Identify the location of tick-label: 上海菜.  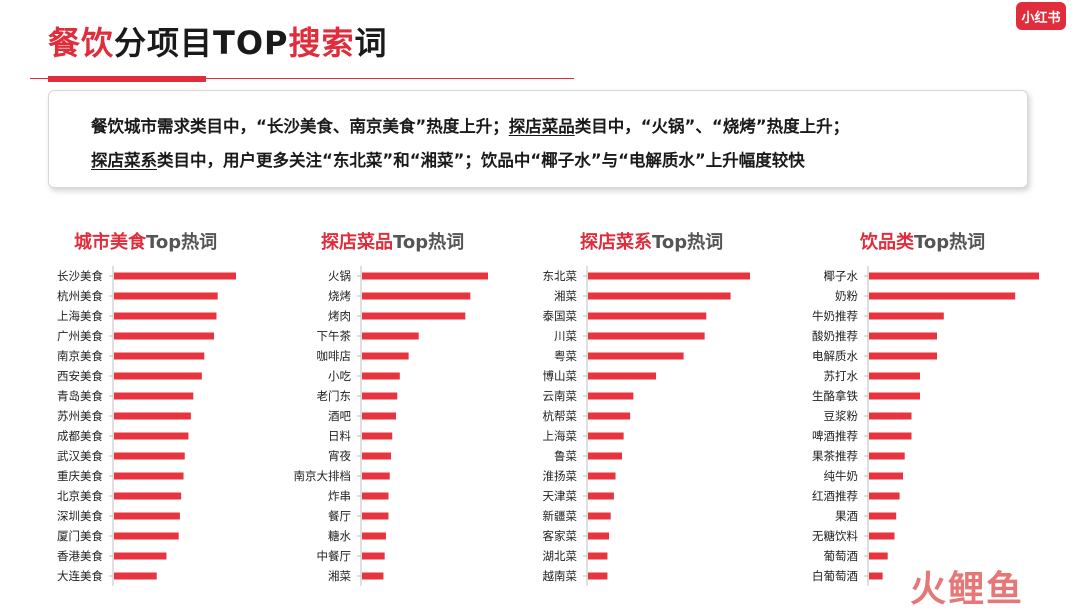
(560, 436).